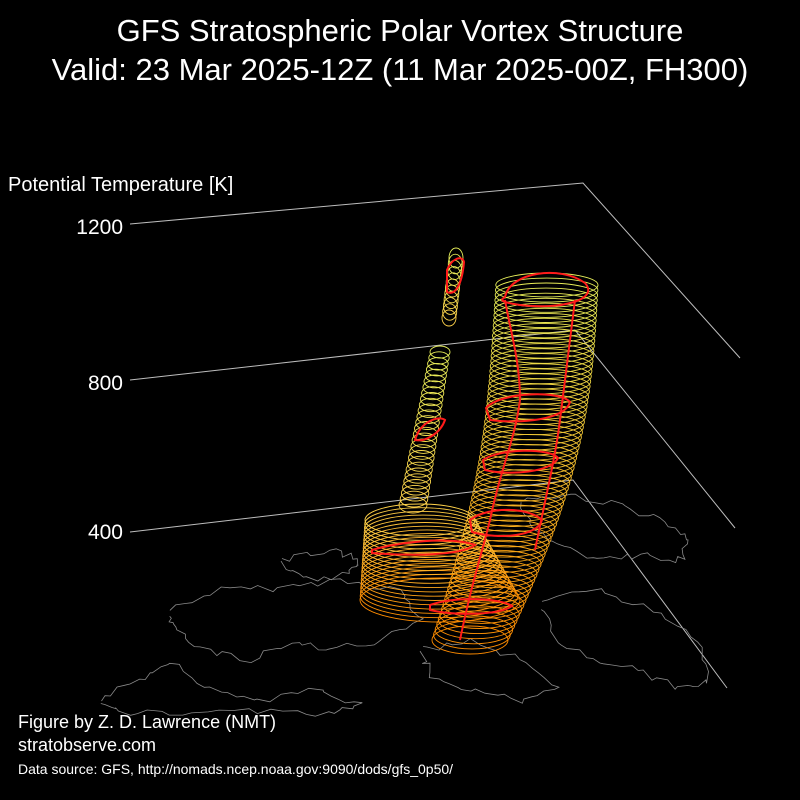 This screenshot has height=800, width=800. What do you see at coordinates (87, 745) in the screenshot?
I see `website-link: stratobserve.com` at bounding box center [87, 745].